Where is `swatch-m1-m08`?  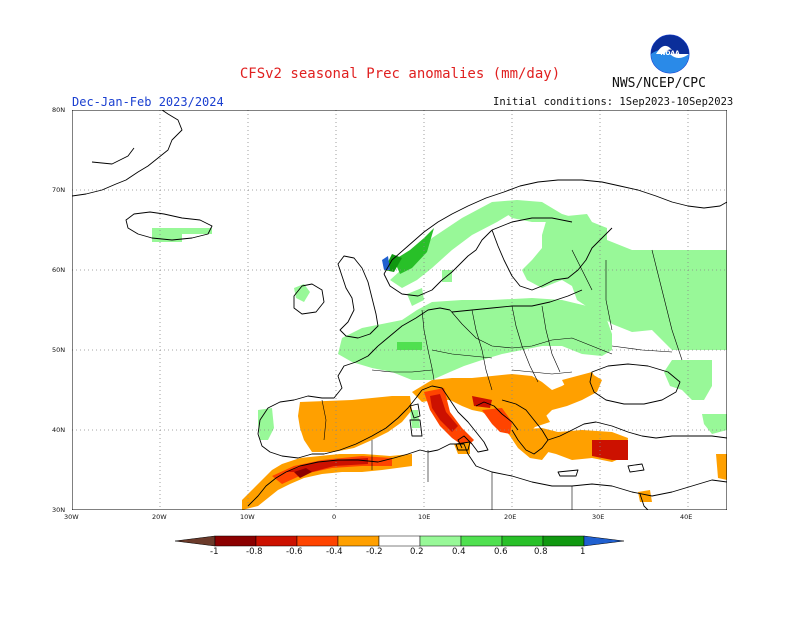 swatch-m1-m08 is located at coordinates (235, 541).